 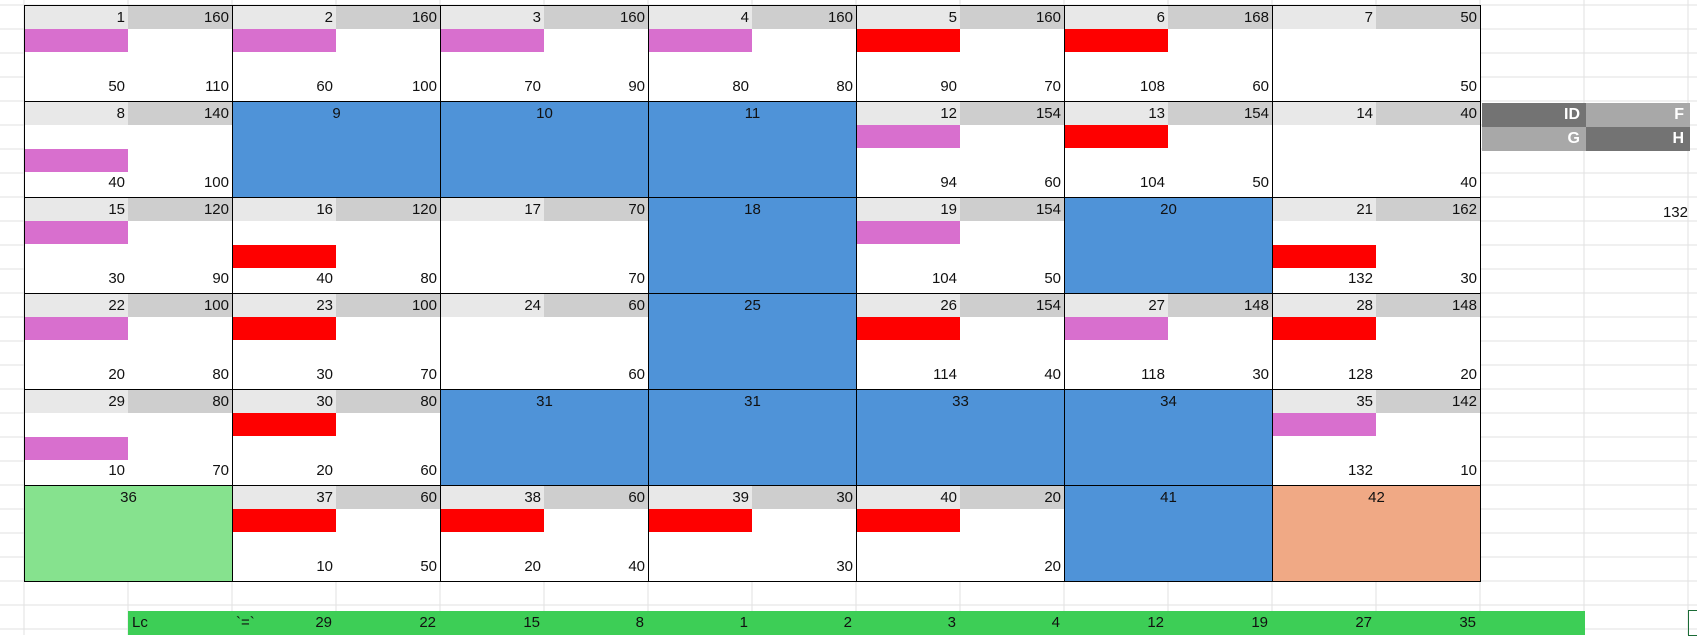 What do you see at coordinates (323, 622) in the screenshot?
I see `footer-value: 29` at bounding box center [323, 622].